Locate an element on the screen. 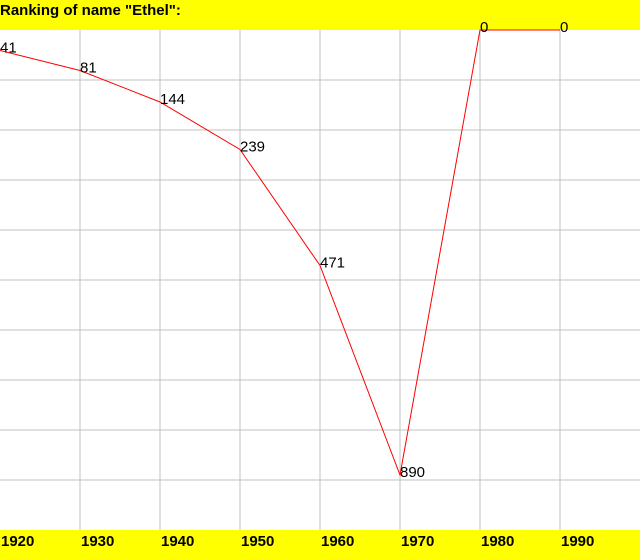 The height and width of the screenshot is (560, 640). x-tick-label: 1960 is located at coordinates (337, 541).